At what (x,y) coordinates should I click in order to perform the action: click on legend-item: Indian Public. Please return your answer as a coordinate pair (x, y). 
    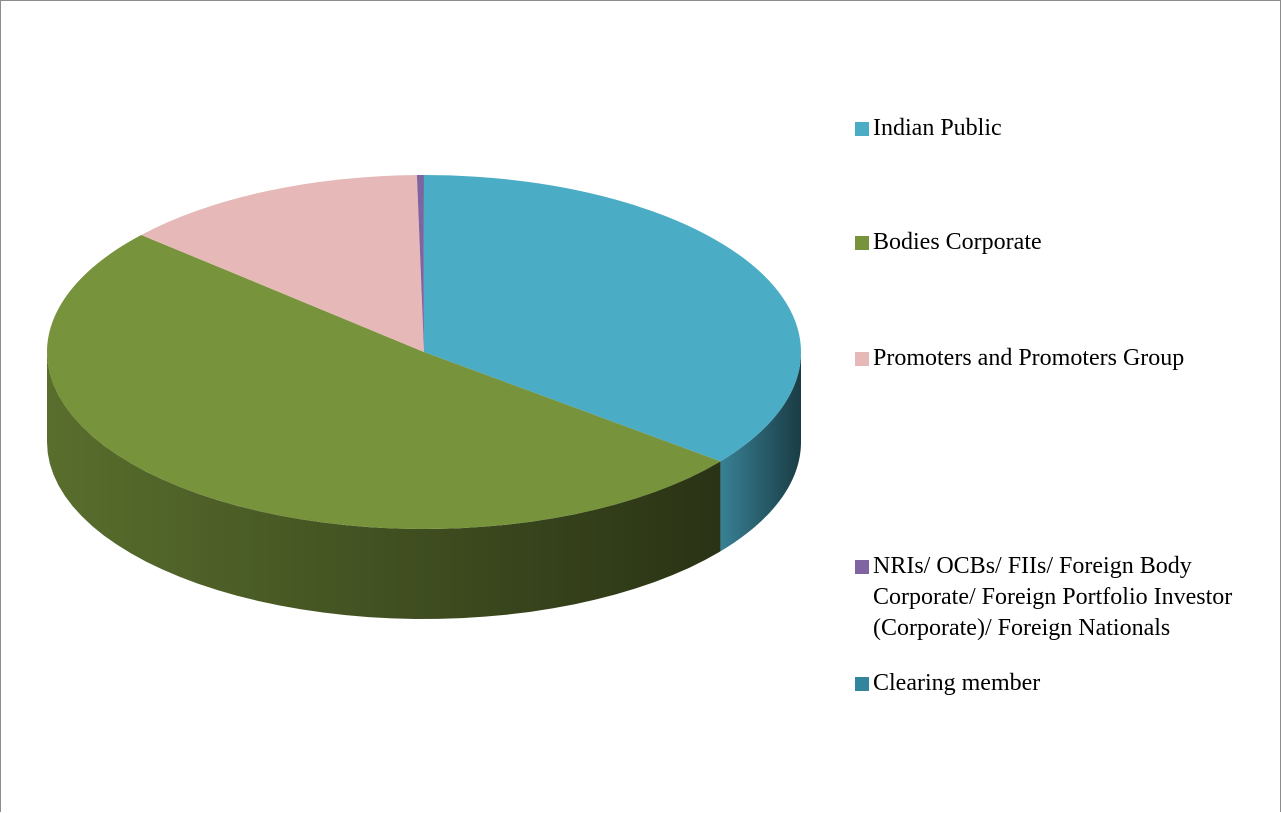
    Looking at the image, I should click on (1065, 128).